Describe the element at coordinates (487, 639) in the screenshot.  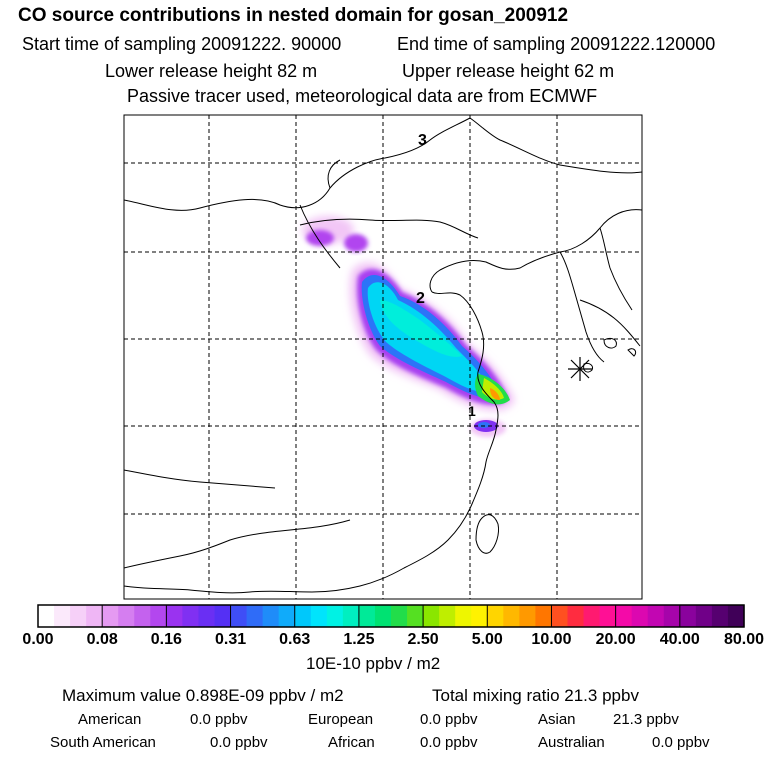
I see `colorbar-tick-label: 5.00` at that location.